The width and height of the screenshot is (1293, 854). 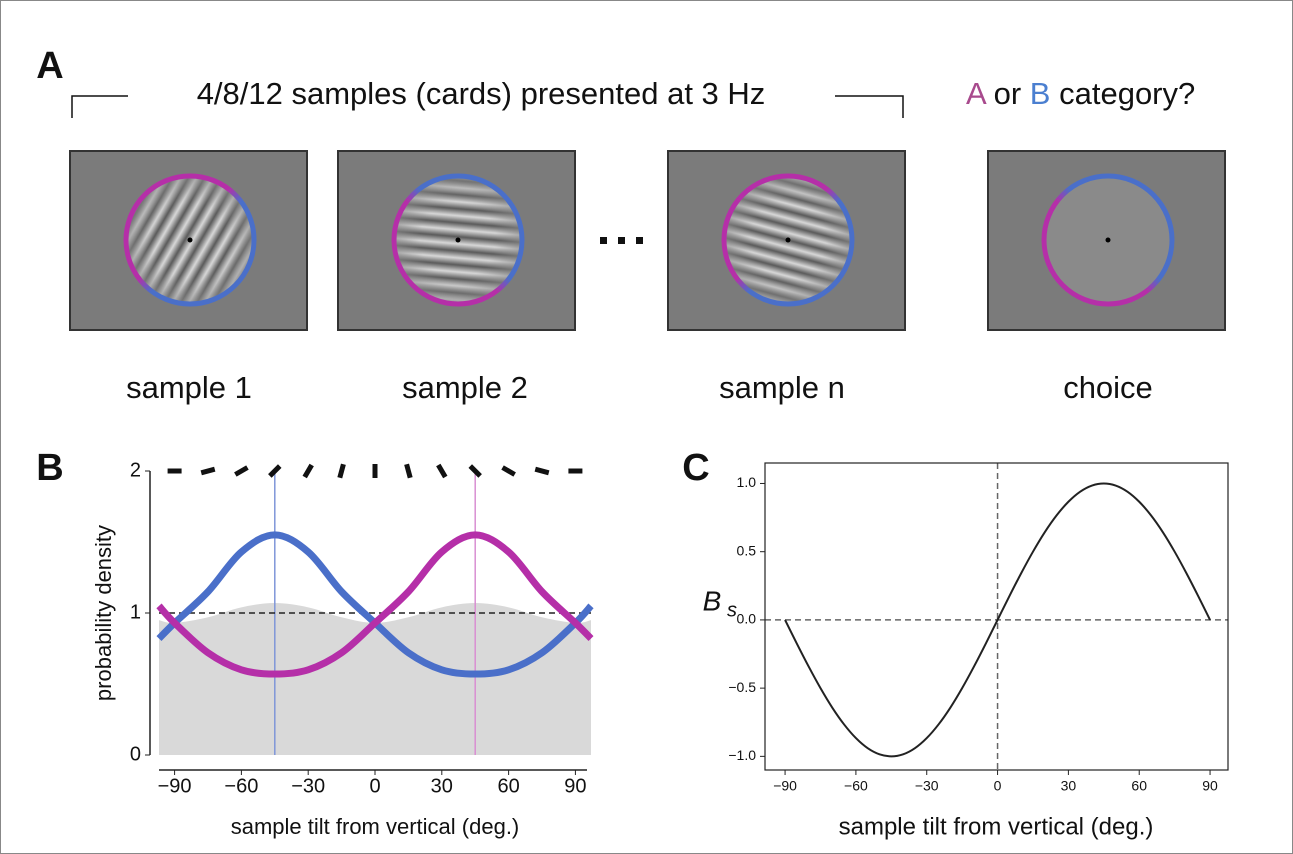 I want to click on card-label: sample 1, so click(x=189, y=387).